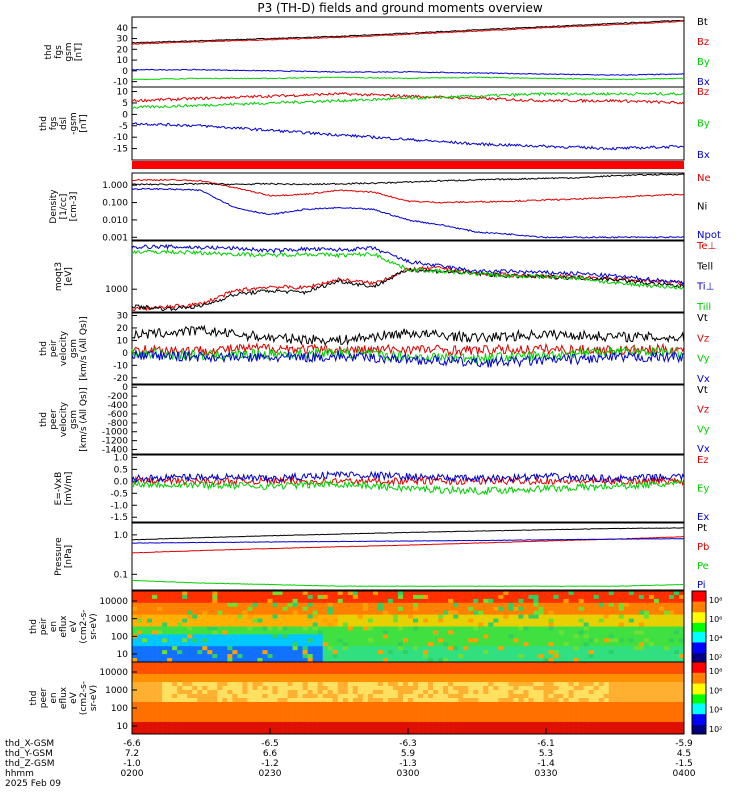 The height and width of the screenshot is (800, 750). Describe the element at coordinates (120, 150) in the screenshot. I see `y-tick-label: -15` at that location.